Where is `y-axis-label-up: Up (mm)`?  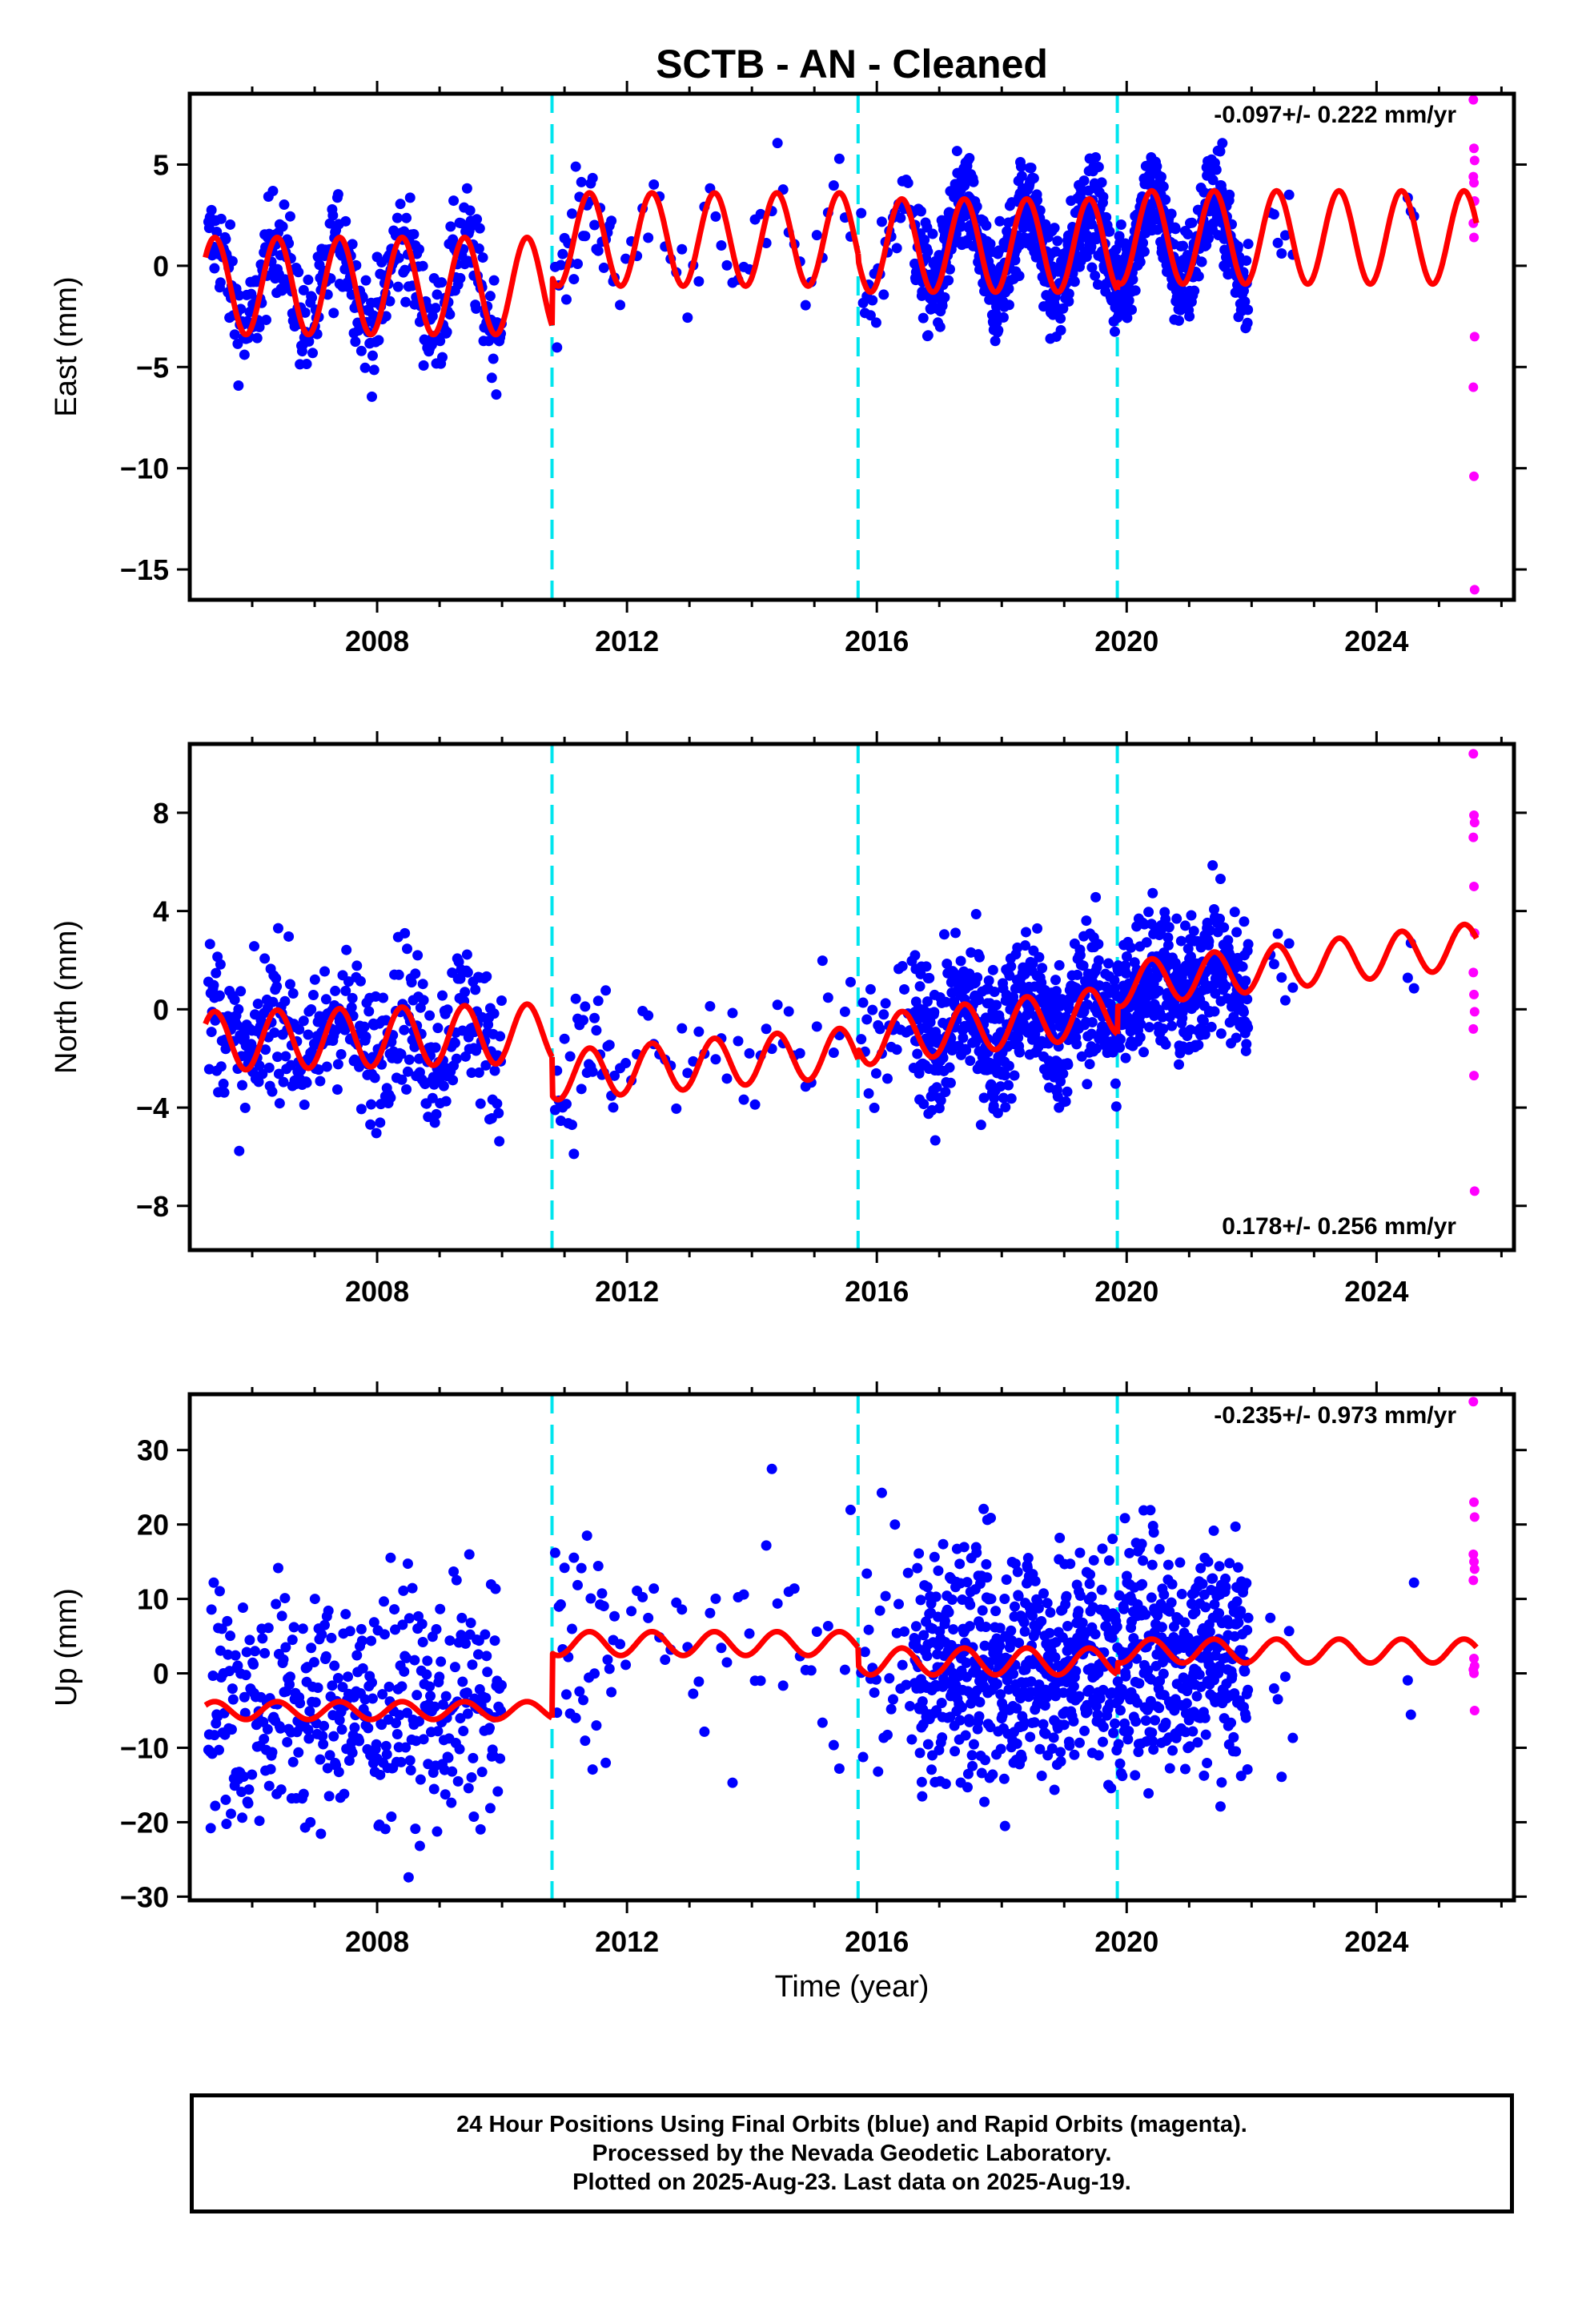 y-axis-label-up: Up (mm) is located at coordinates (66, 1647).